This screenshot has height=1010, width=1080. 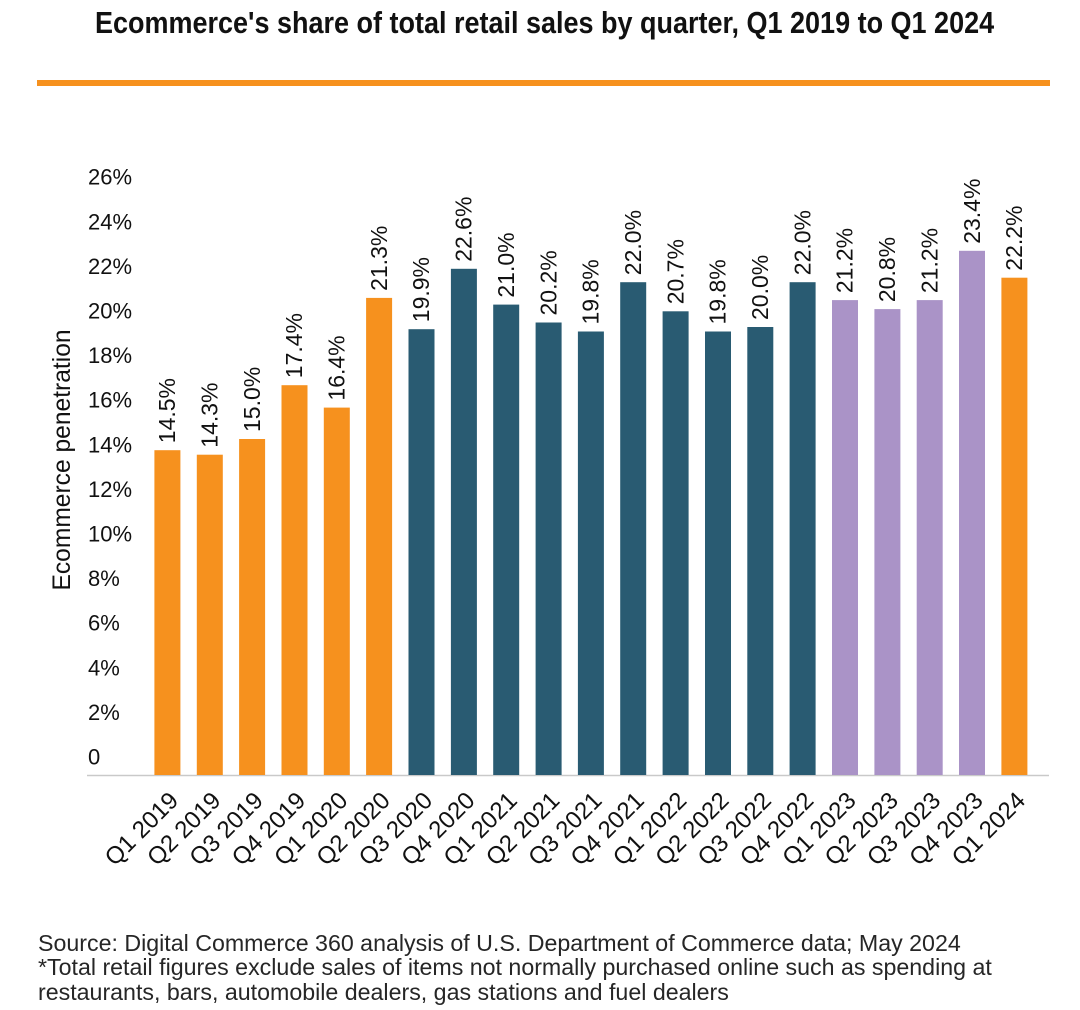 I want to click on svg-text: 20.0%, so click(x=760, y=287).